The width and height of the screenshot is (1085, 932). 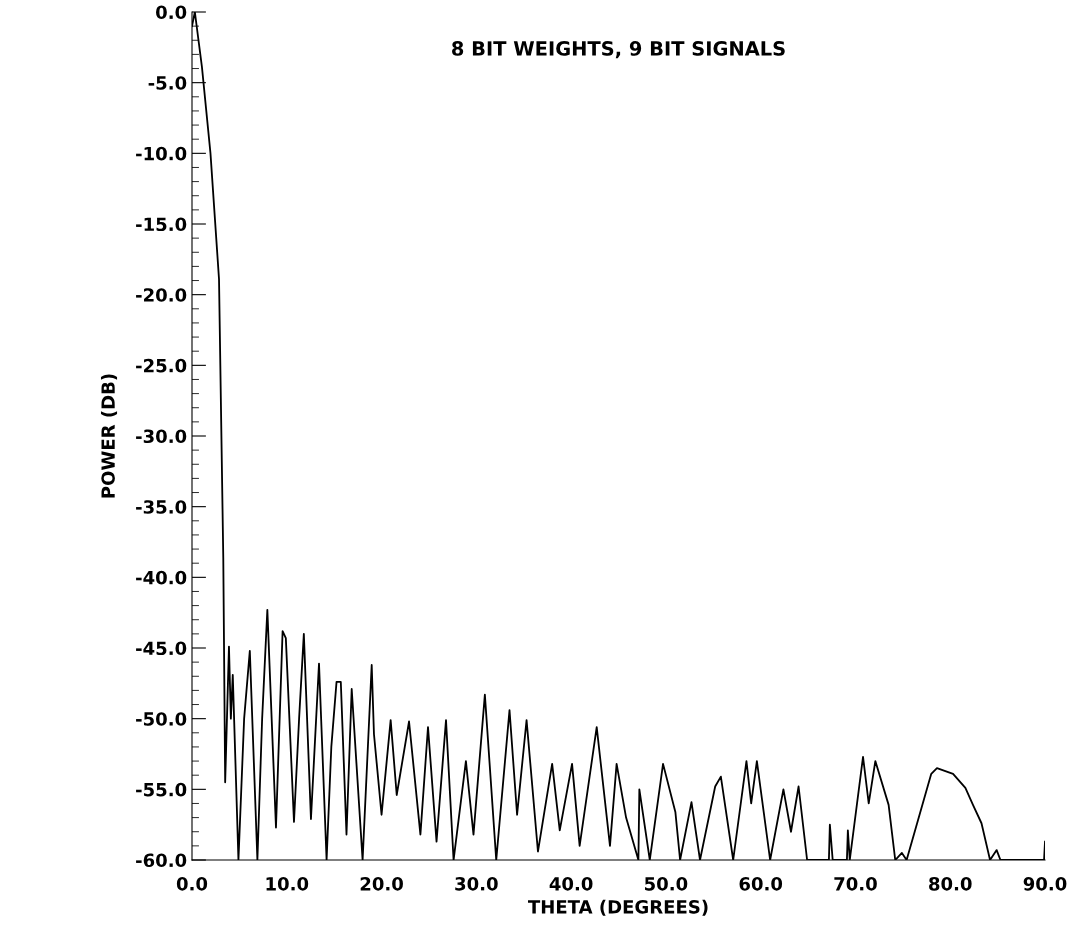 I want to click on y-tick-label: -5.0, so click(x=167, y=83).